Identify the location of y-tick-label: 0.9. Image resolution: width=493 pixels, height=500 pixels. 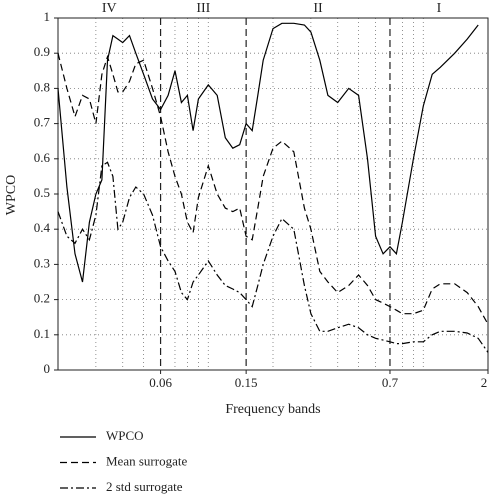
(42, 51).